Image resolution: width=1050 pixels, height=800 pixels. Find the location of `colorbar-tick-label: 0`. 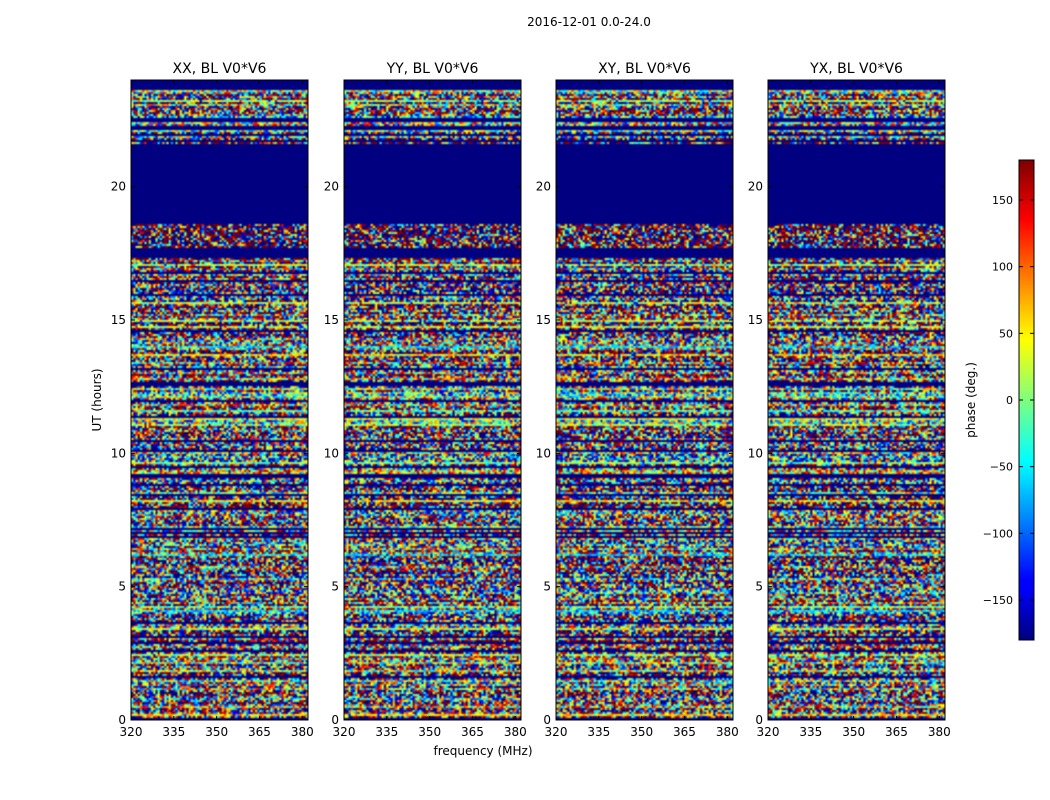

colorbar-tick-label: 0 is located at coordinates (1009, 400).